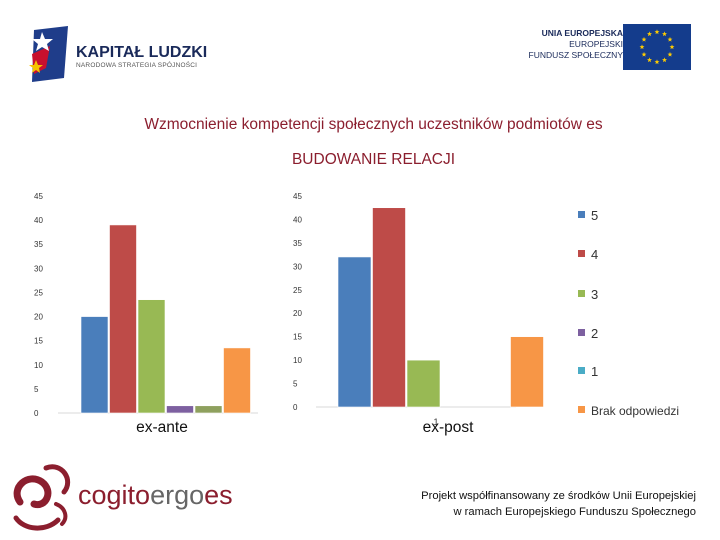  What do you see at coordinates (594, 371) in the screenshot?
I see `legend-label: 1` at bounding box center [594, 371].